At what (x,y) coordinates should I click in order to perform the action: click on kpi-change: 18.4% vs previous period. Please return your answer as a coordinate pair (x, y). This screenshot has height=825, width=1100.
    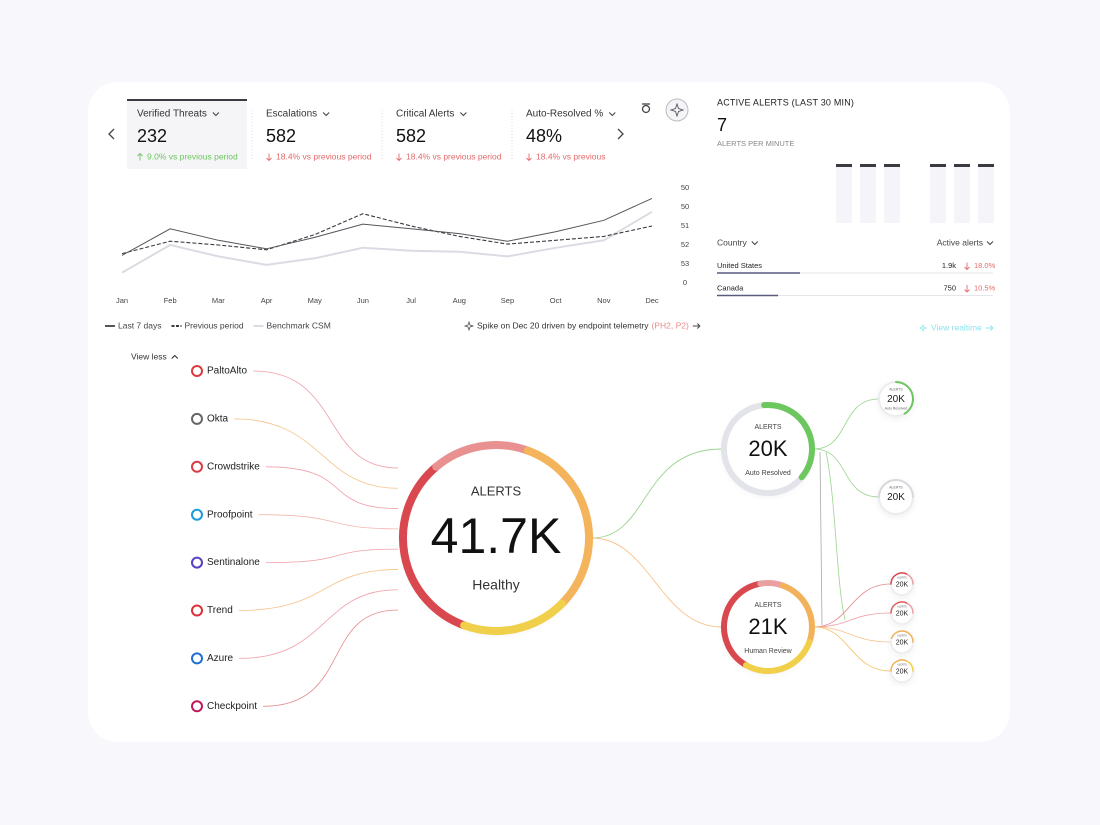
    Looking at the image, I should click on (584, 156).